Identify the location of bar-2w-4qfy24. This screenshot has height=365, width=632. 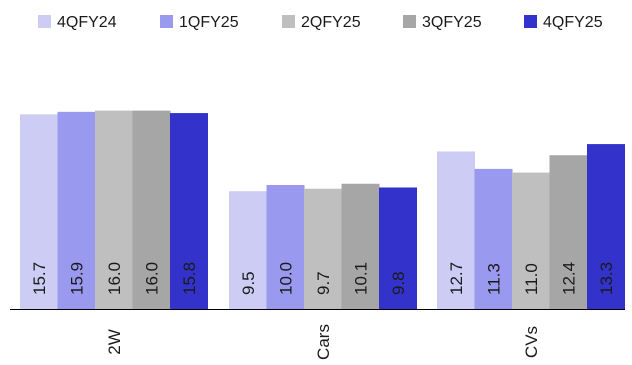
(39, 211).